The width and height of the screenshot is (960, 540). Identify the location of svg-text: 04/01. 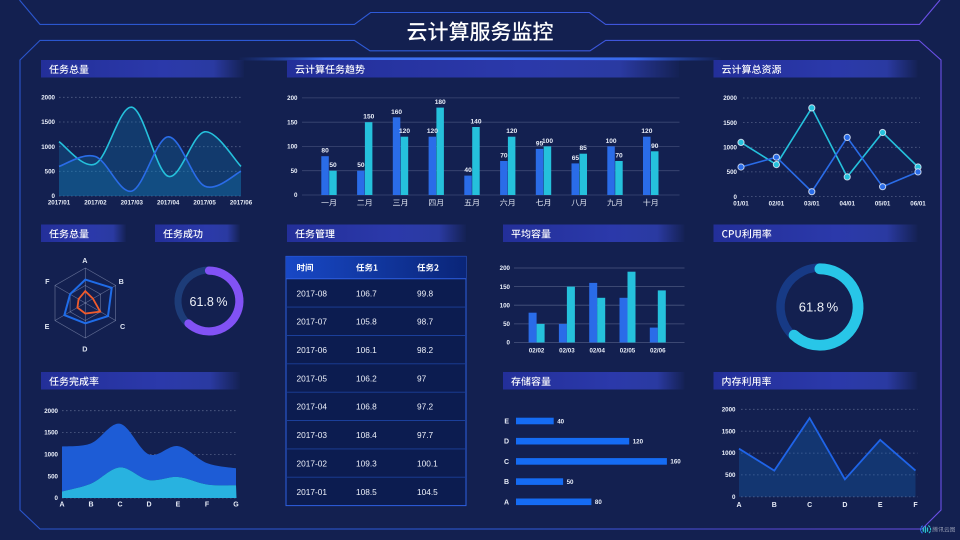
(847, 204).